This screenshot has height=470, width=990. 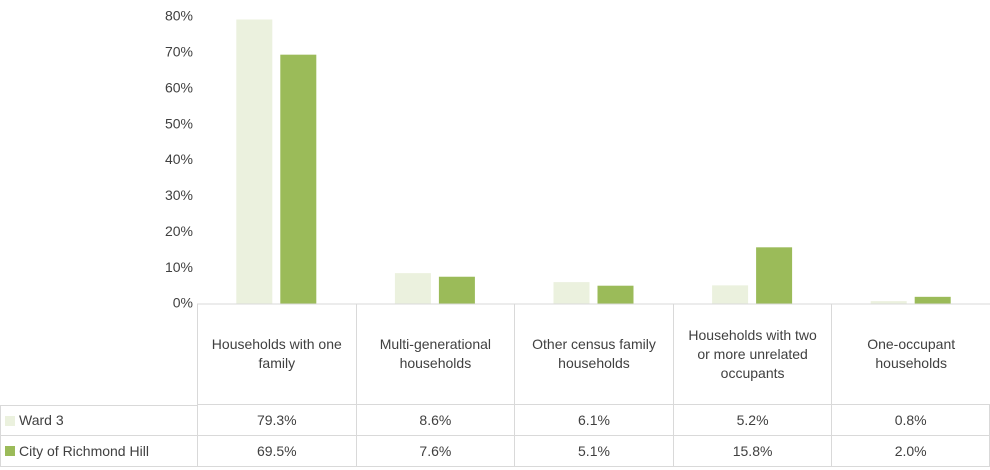 I want to click on category-header: Households with one family, so click(x=276, y=354).